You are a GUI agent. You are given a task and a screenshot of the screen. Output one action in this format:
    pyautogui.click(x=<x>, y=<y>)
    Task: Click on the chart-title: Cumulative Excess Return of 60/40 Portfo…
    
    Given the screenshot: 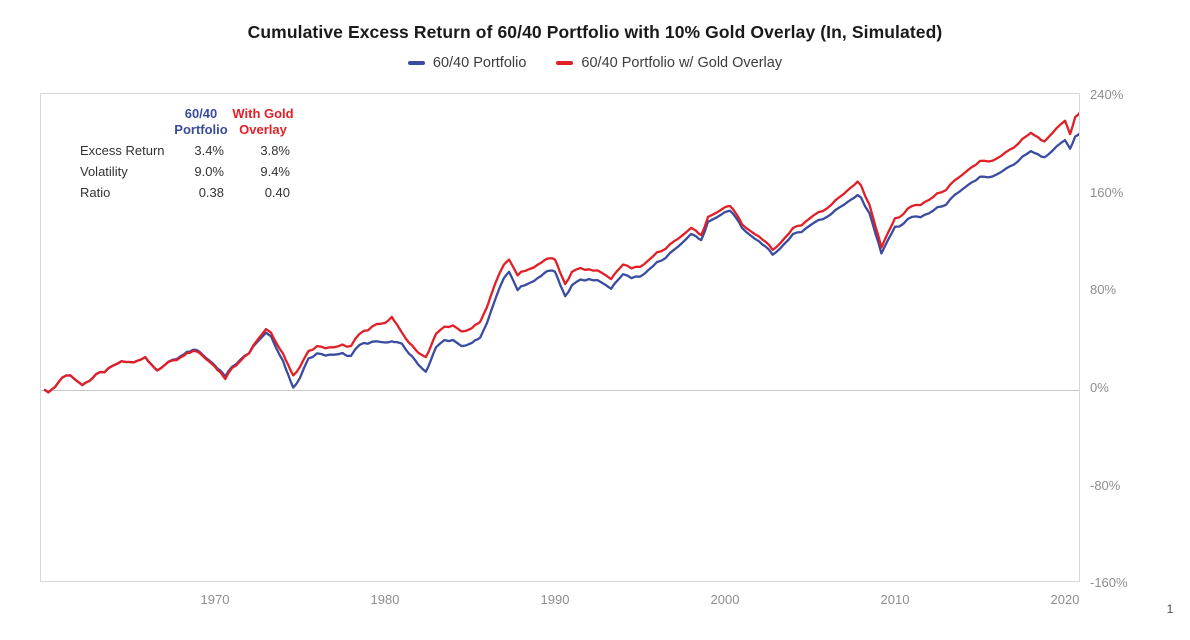 What is the action you would take?
    pyautogui.click(x=595, y=32)
    